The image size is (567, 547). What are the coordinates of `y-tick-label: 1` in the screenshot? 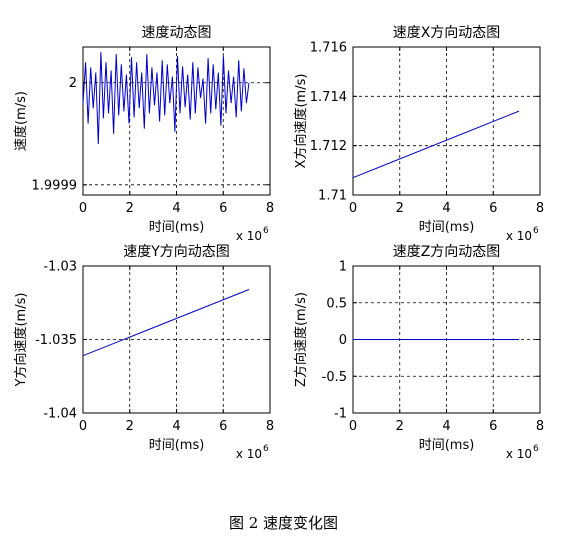 It's located at (343, 267).